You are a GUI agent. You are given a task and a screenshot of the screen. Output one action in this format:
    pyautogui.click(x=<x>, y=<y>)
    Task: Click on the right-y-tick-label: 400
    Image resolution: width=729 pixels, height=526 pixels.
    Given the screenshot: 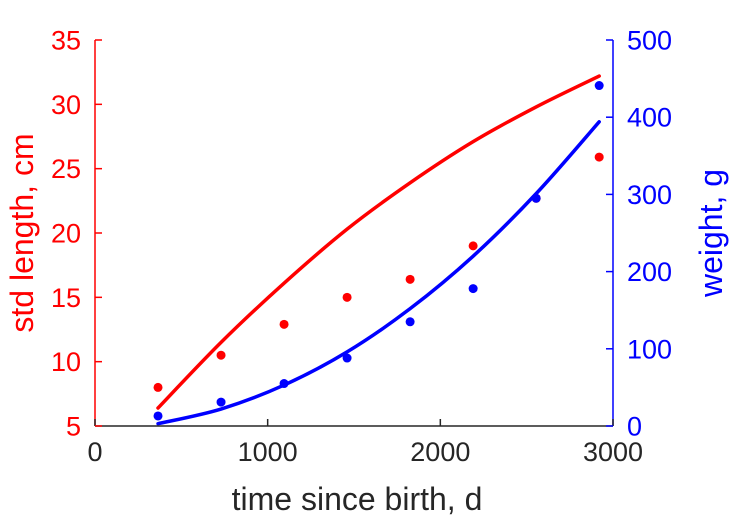 What is the action you would take?
    pyautogui.click(x=649, y=118)
    